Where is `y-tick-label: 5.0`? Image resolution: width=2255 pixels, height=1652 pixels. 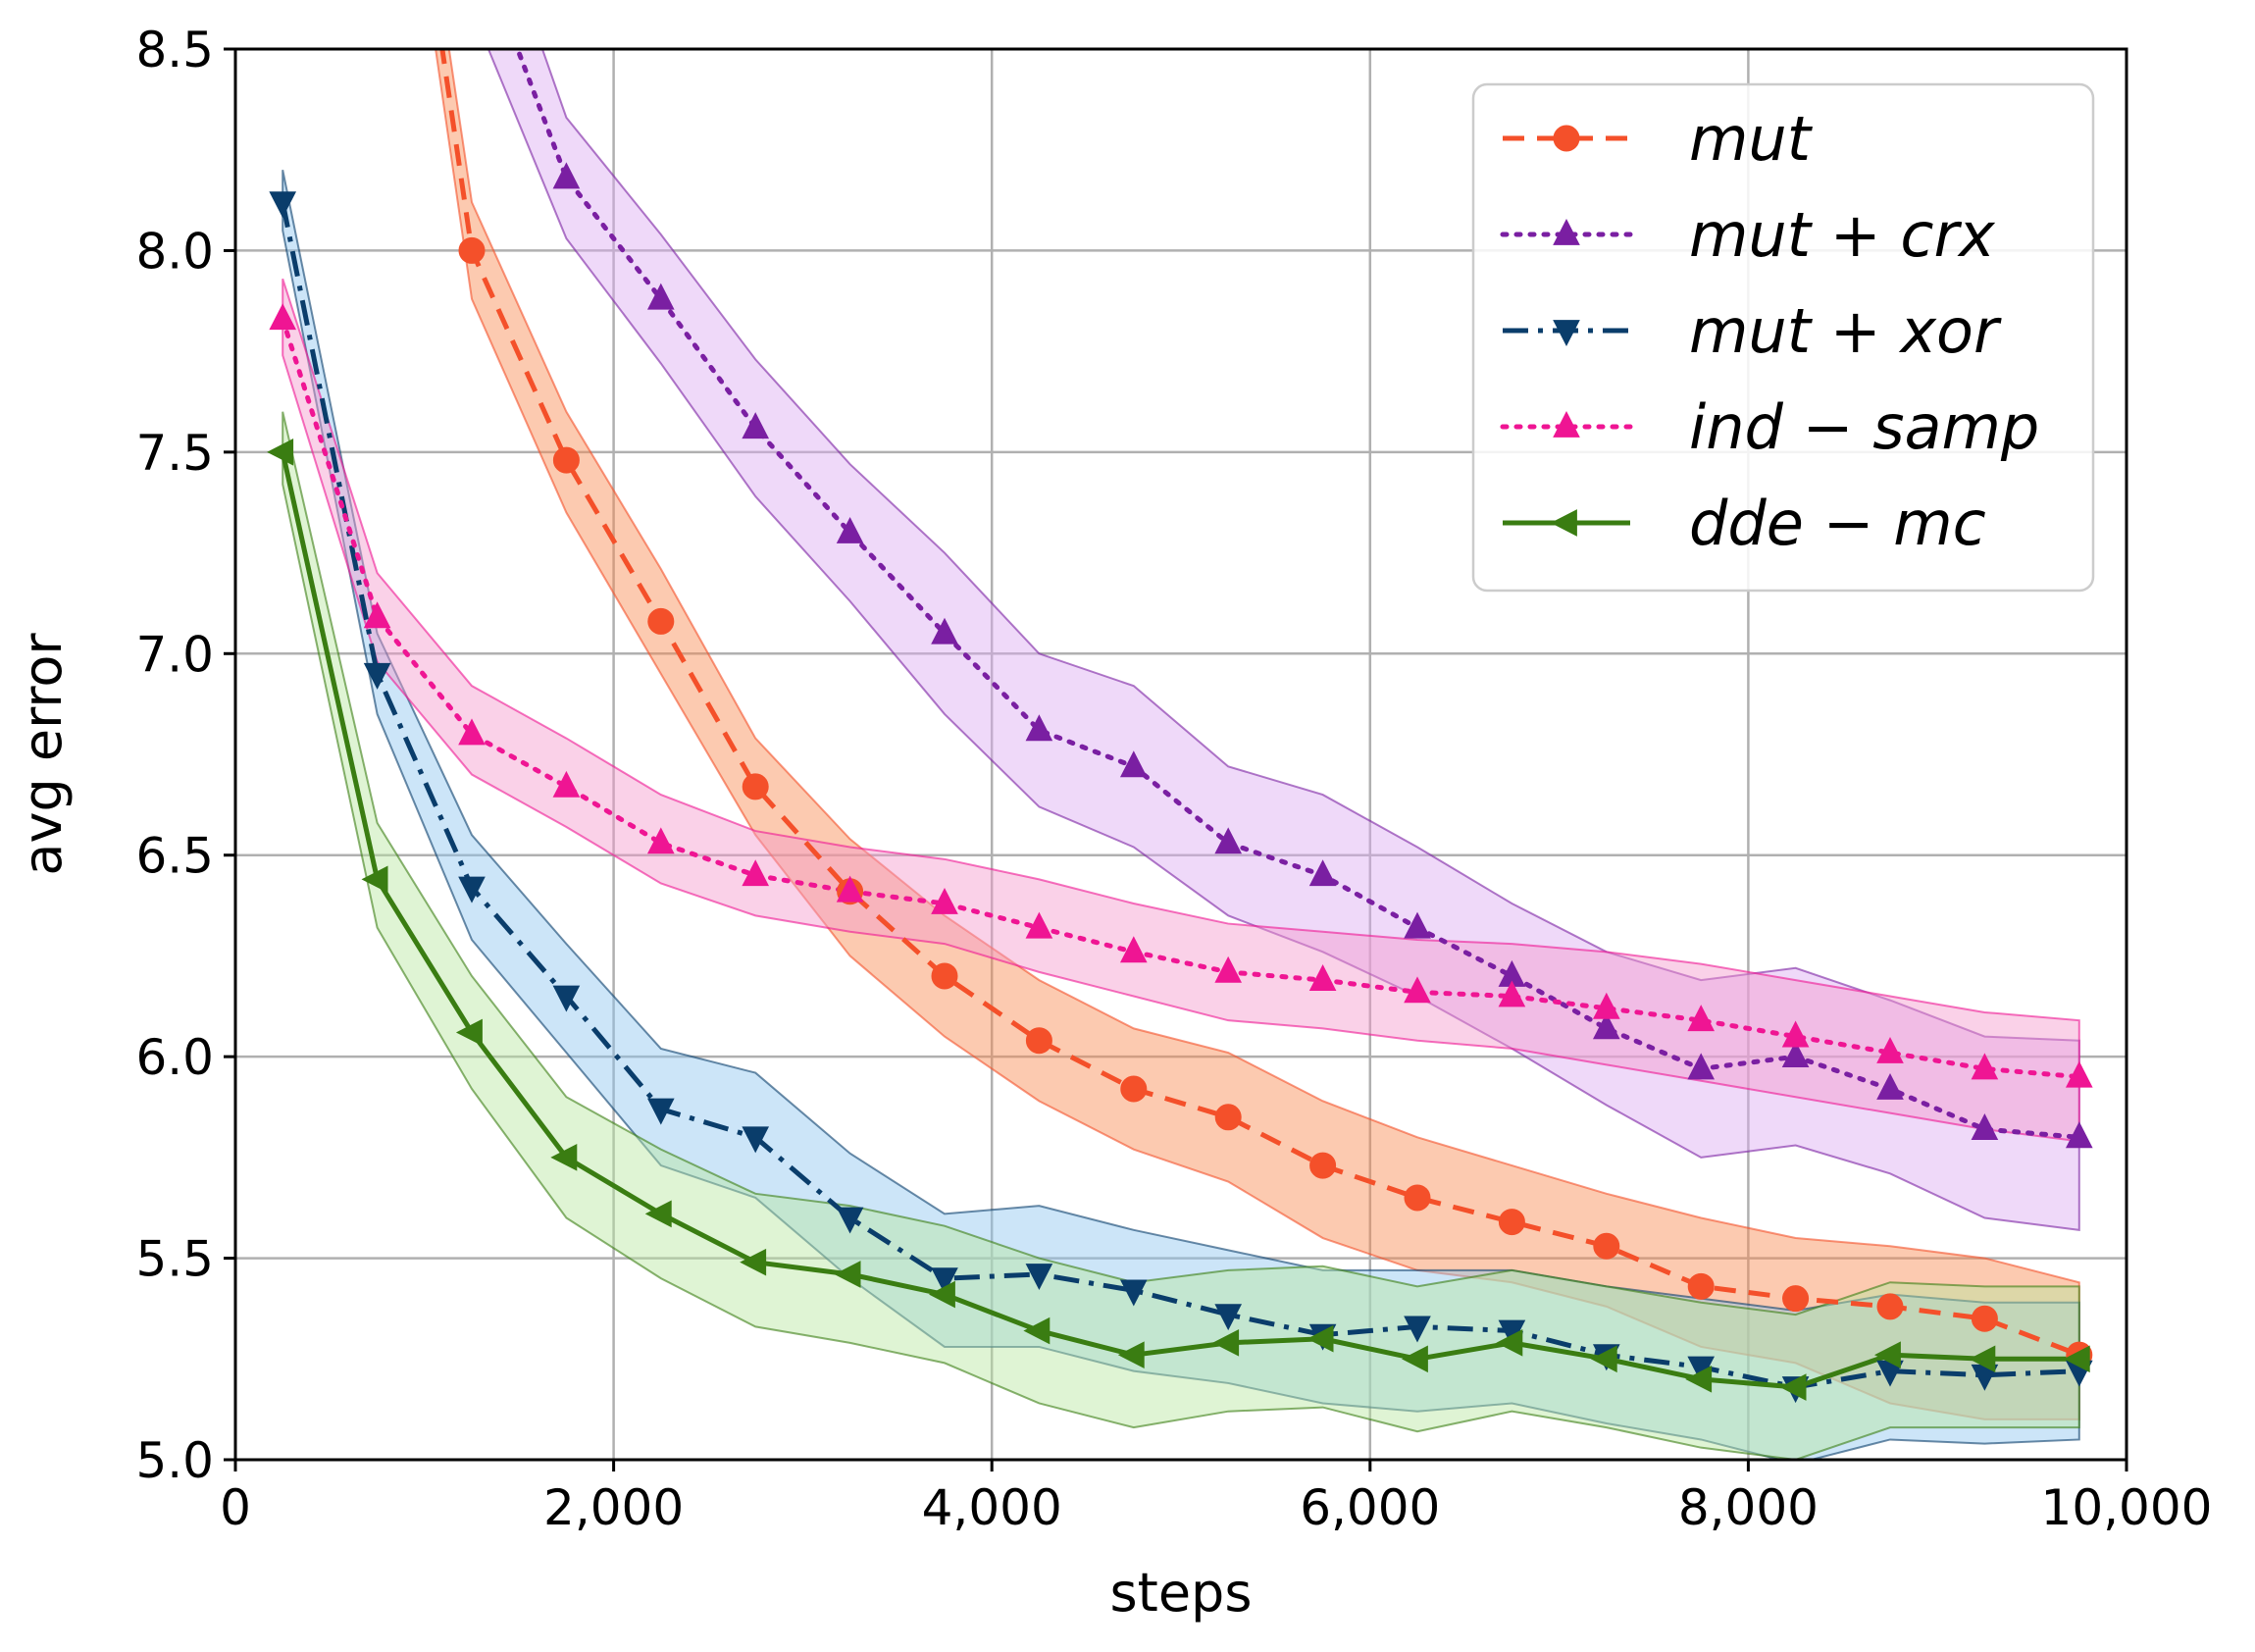
y-tick-label: 5.0 is located at coordinates (174, 1460).